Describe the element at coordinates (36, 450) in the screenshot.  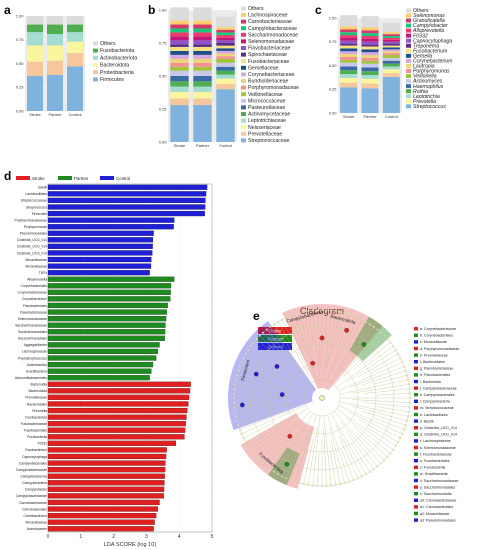
I see `lda-bar-label: Fusobacterium` at that location.